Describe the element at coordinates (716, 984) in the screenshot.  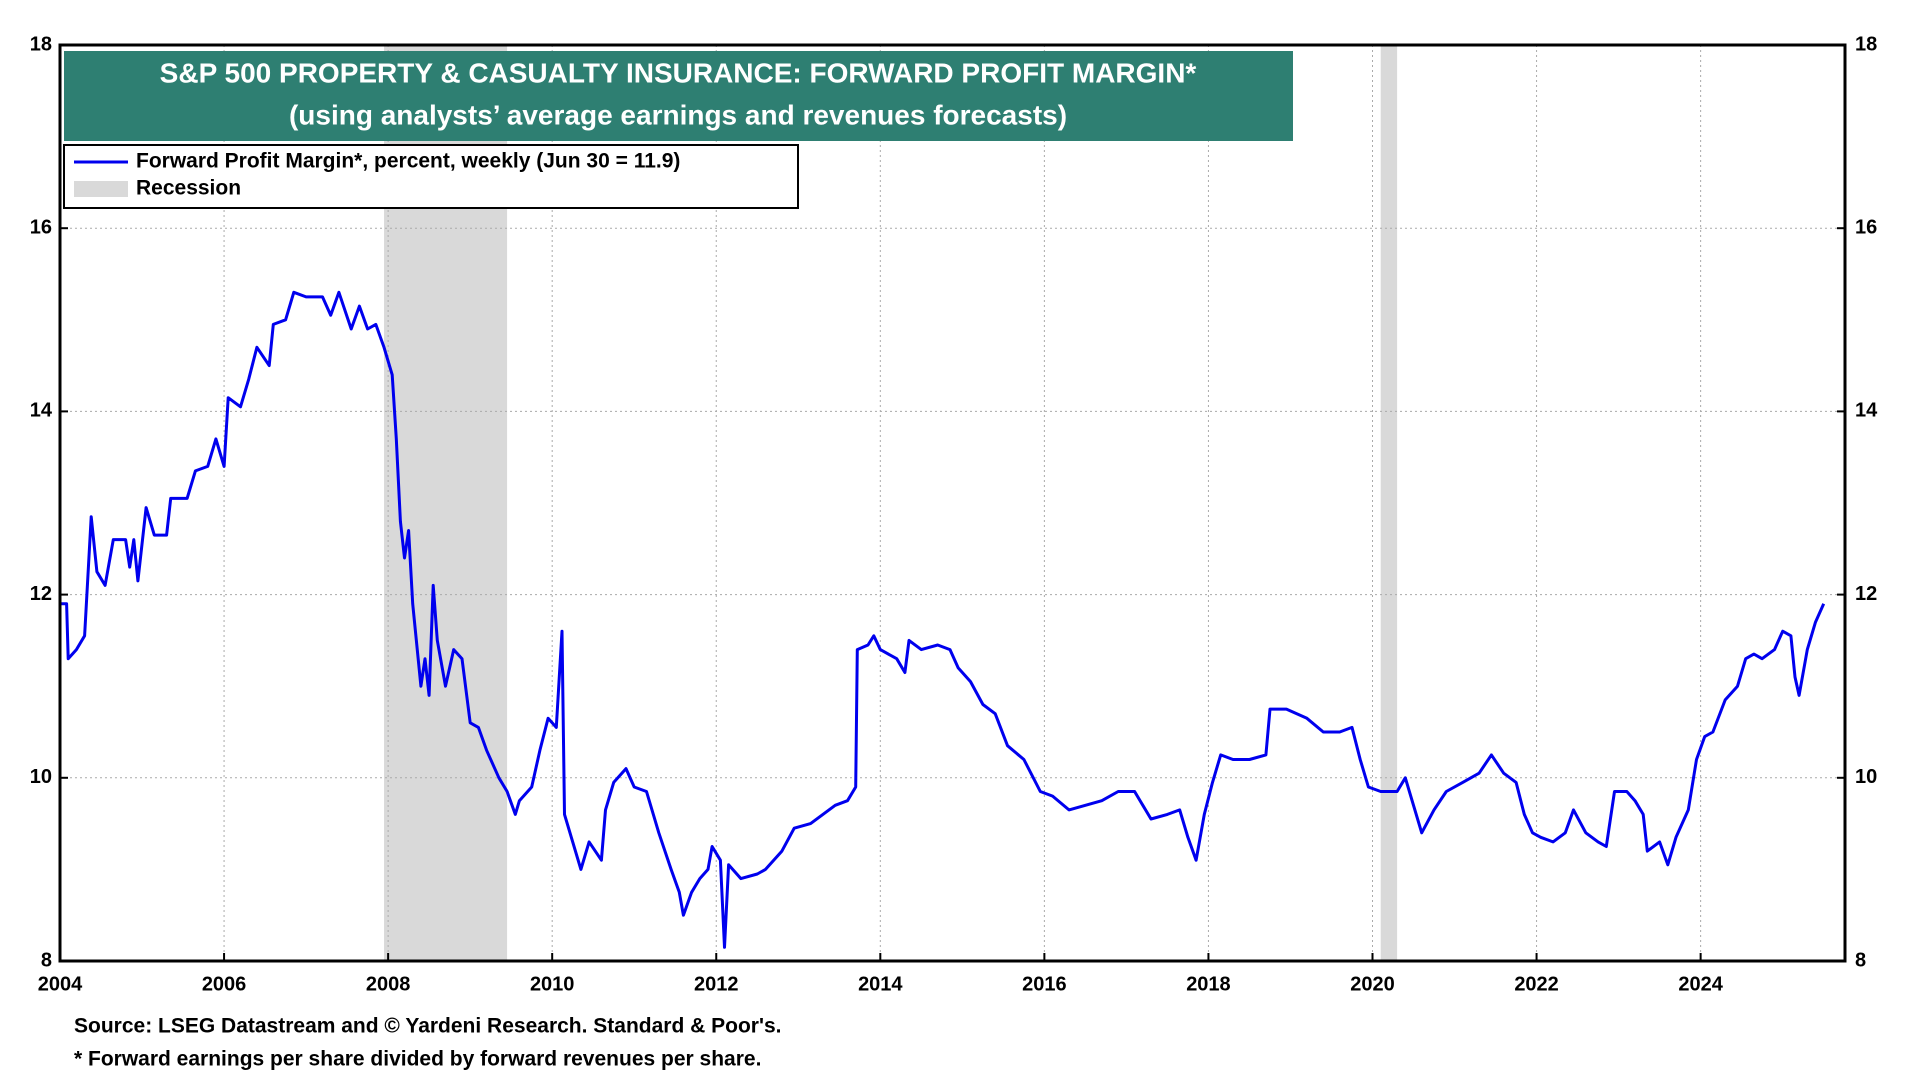
I see `x-tick-label: 2012` at that location.